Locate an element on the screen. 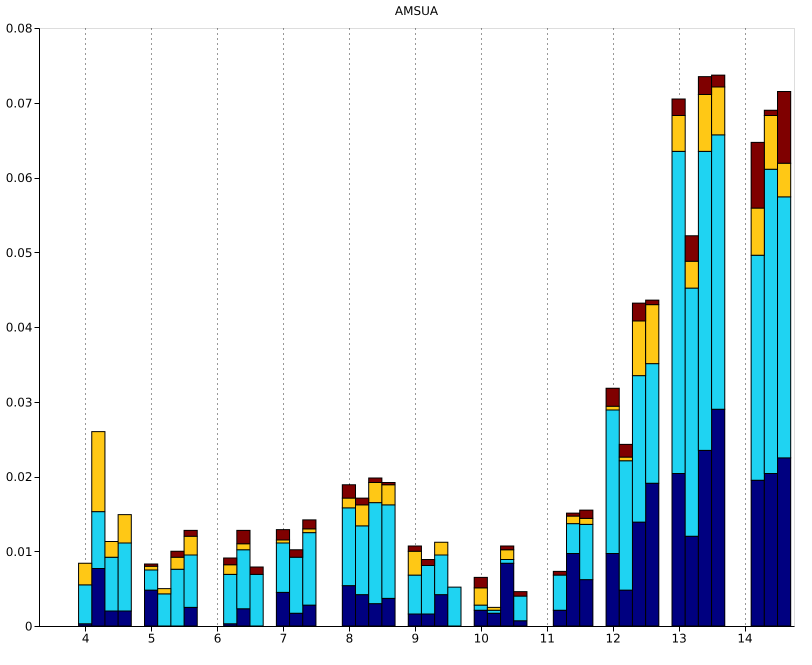 The height and width of the screenshot is (665, 812). x-tick-label: 11 is located at coordinates (547, 639).